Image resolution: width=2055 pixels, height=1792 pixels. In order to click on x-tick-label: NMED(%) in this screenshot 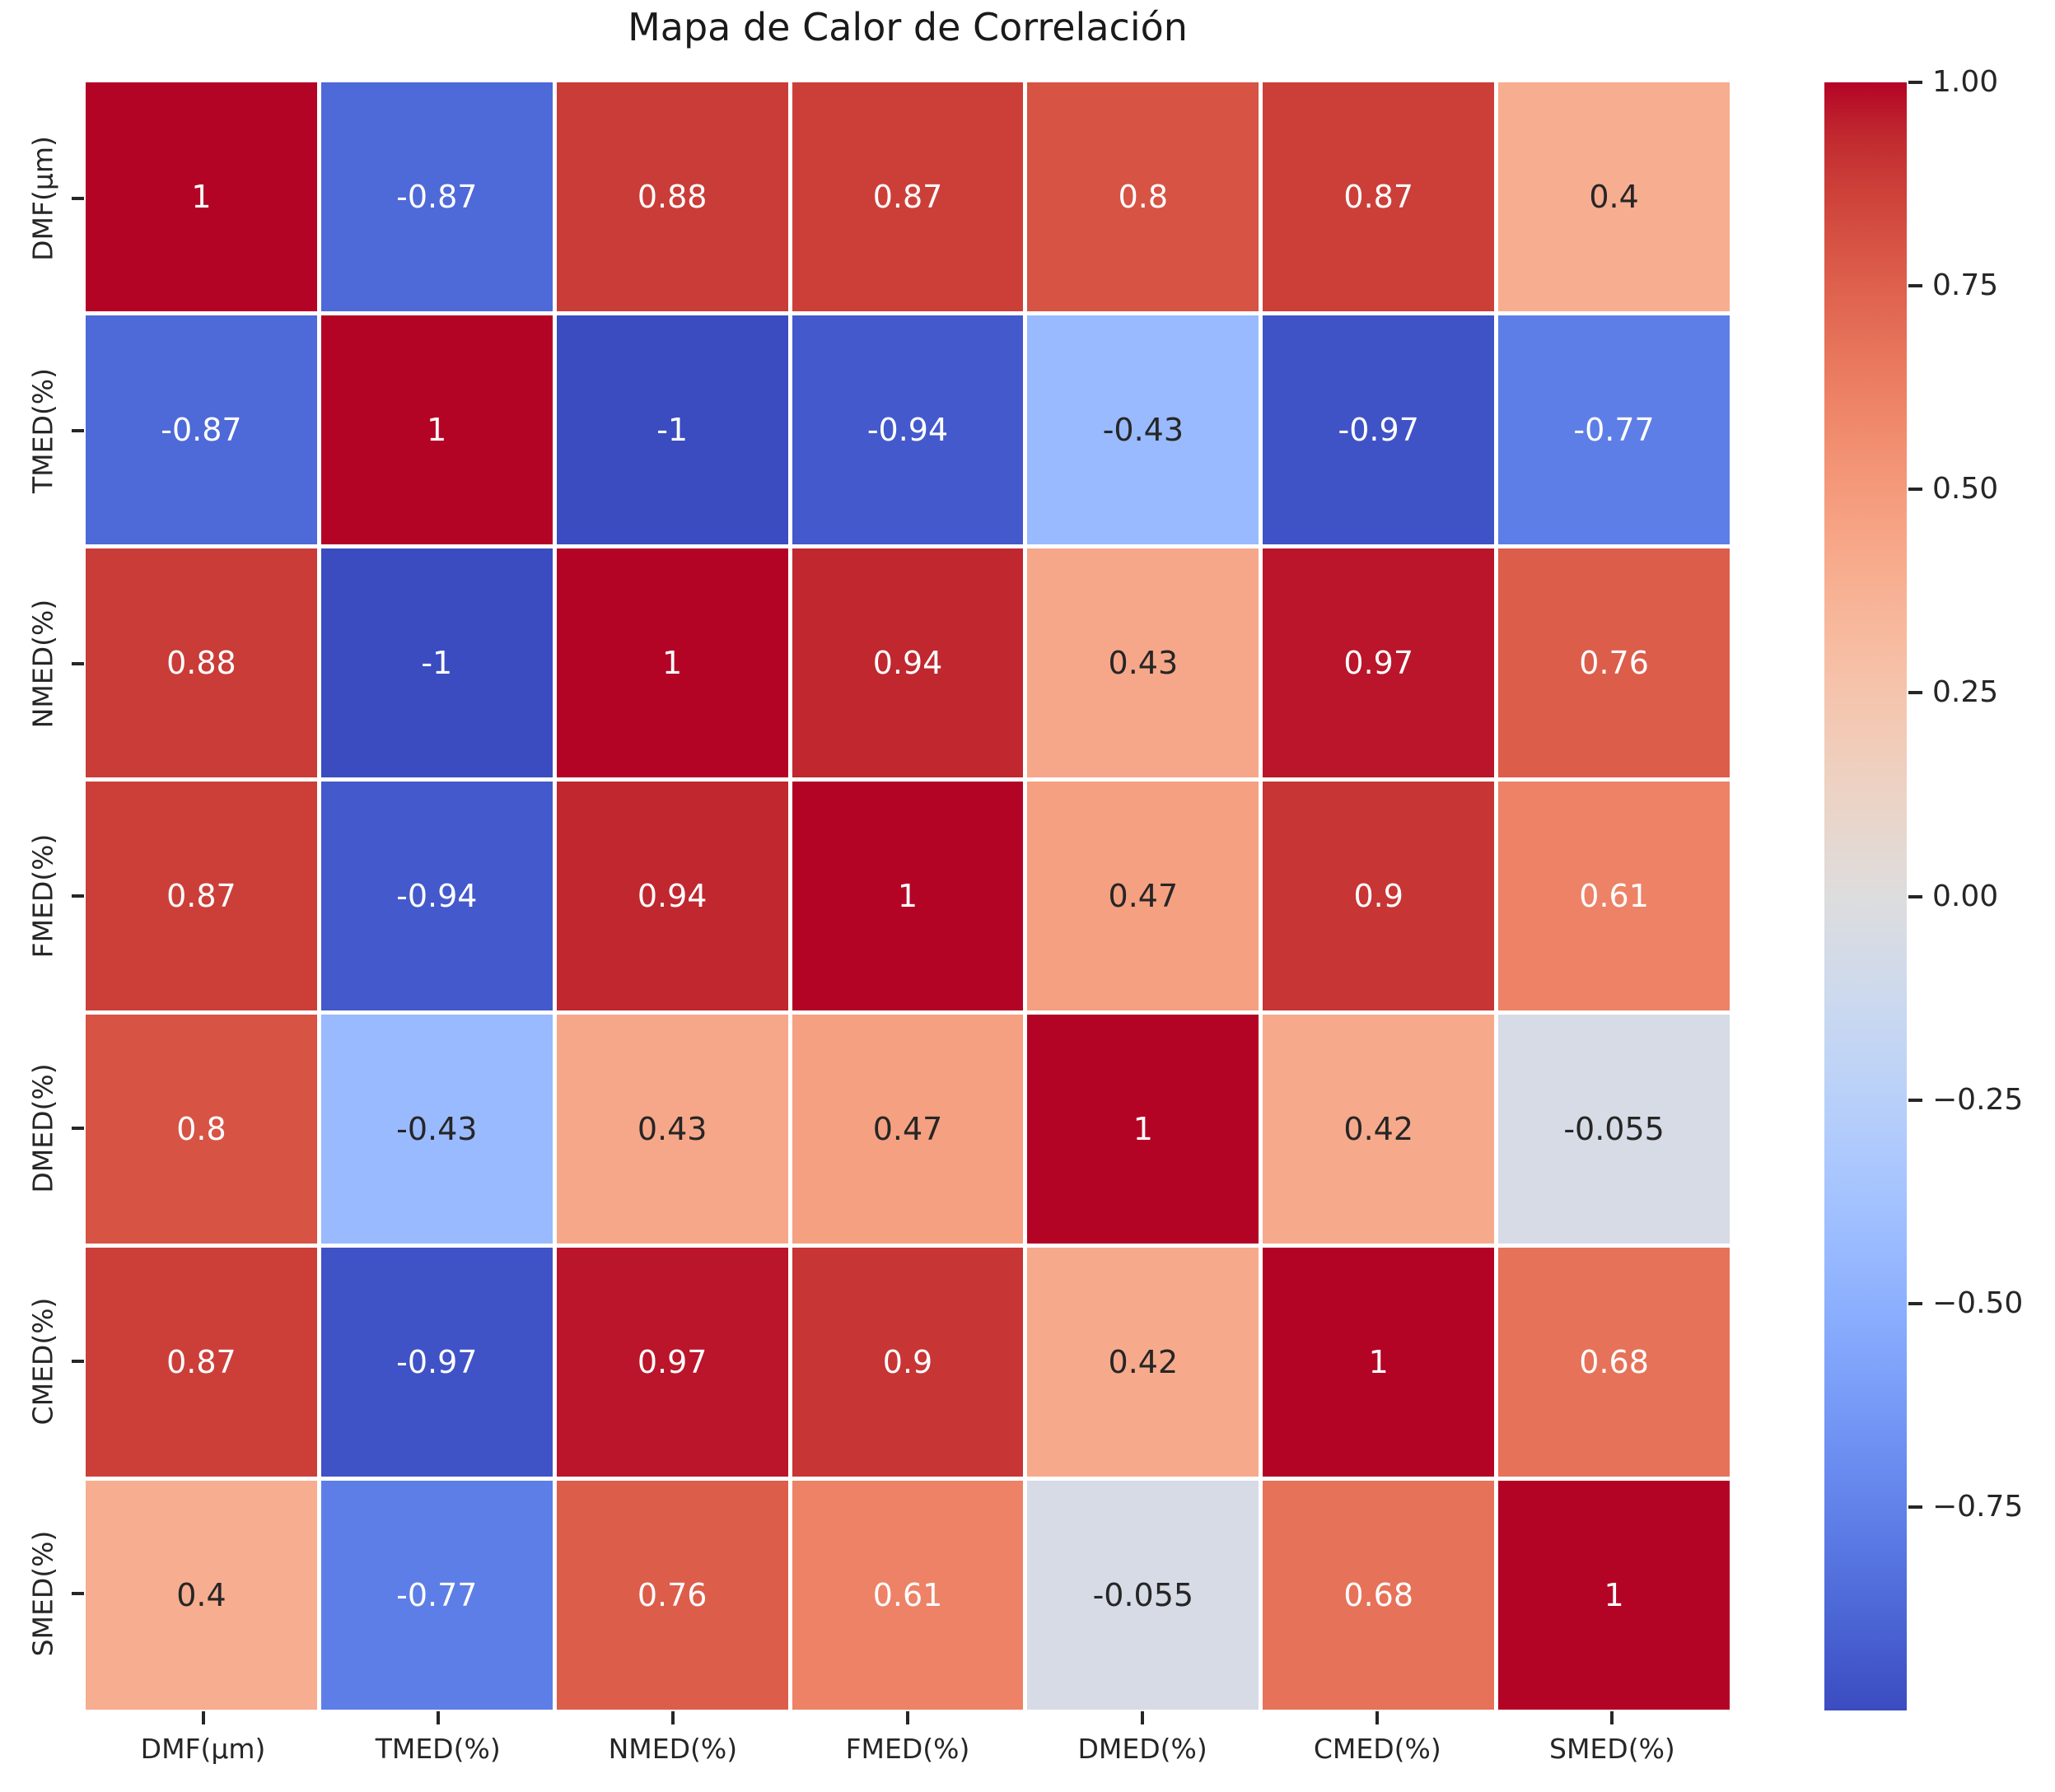, I will do `click(673, 1749)`.